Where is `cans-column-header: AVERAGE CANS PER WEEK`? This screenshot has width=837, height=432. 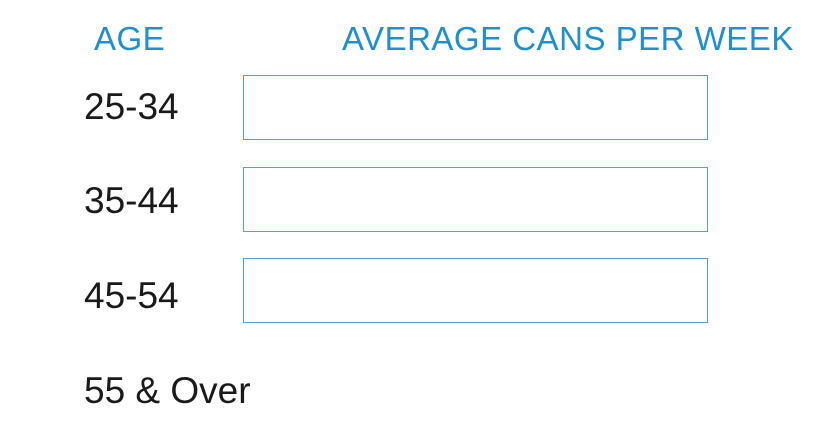 cans-column-header: AVERAGE CANS PER WEEK is located at coordinates (568, 38).